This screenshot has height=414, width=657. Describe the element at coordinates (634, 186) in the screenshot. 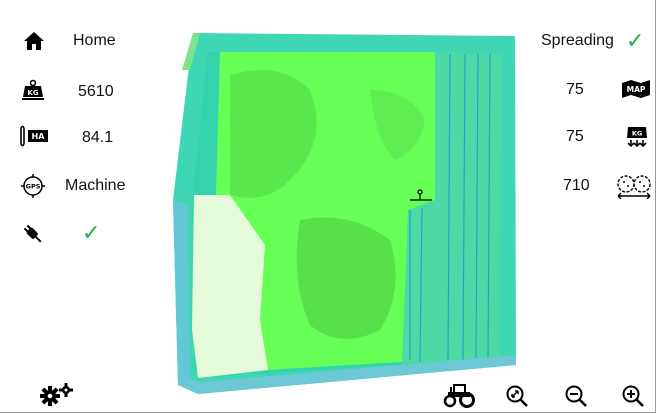

I see `spread-width-icon` at that location.